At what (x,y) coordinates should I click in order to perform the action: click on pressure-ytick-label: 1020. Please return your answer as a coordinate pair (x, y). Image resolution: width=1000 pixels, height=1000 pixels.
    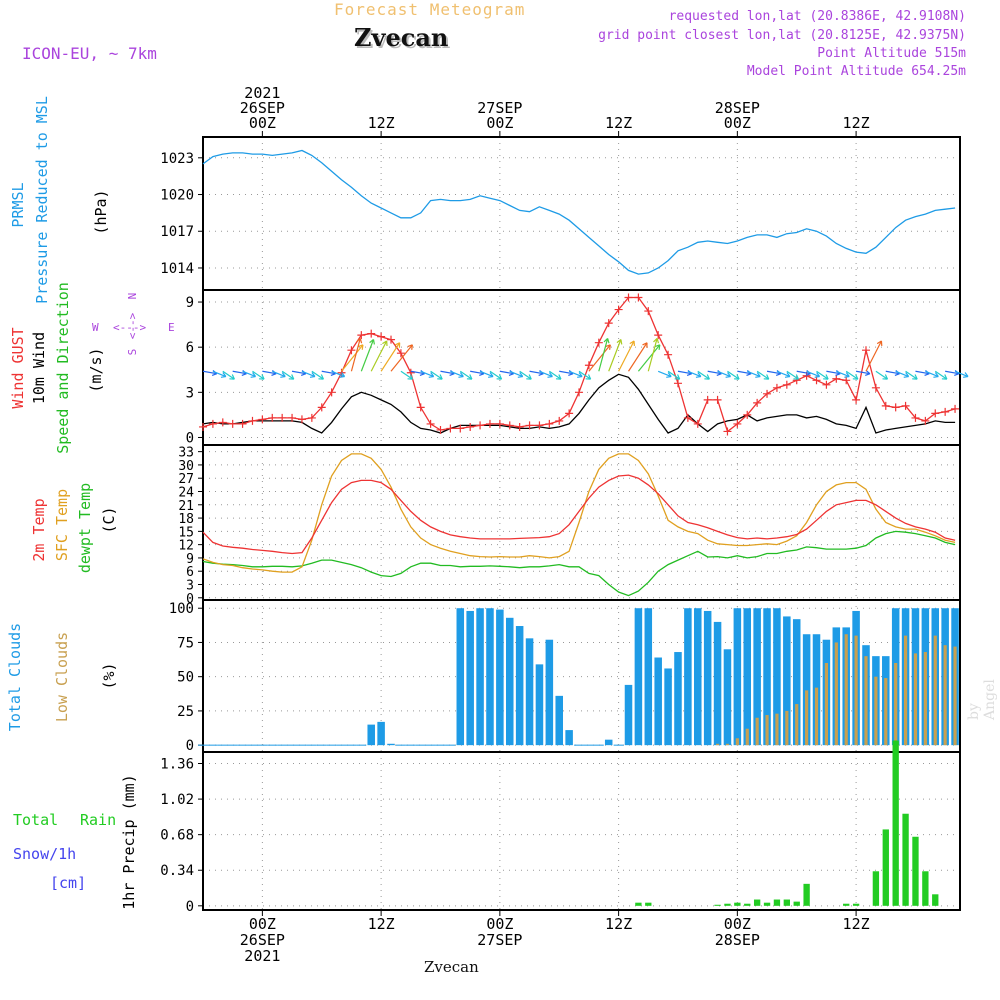
    Looking at the image, I should click on (177, 196).